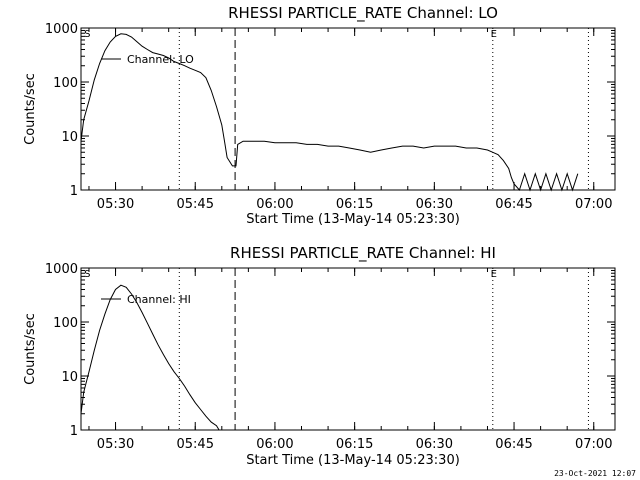 The height and width of the screenshot is (480, 640). What do you see at coordinates (160, 59) in the screenshot?
I see `legend-label: Channel: LO` at bounding box center [160, 59].